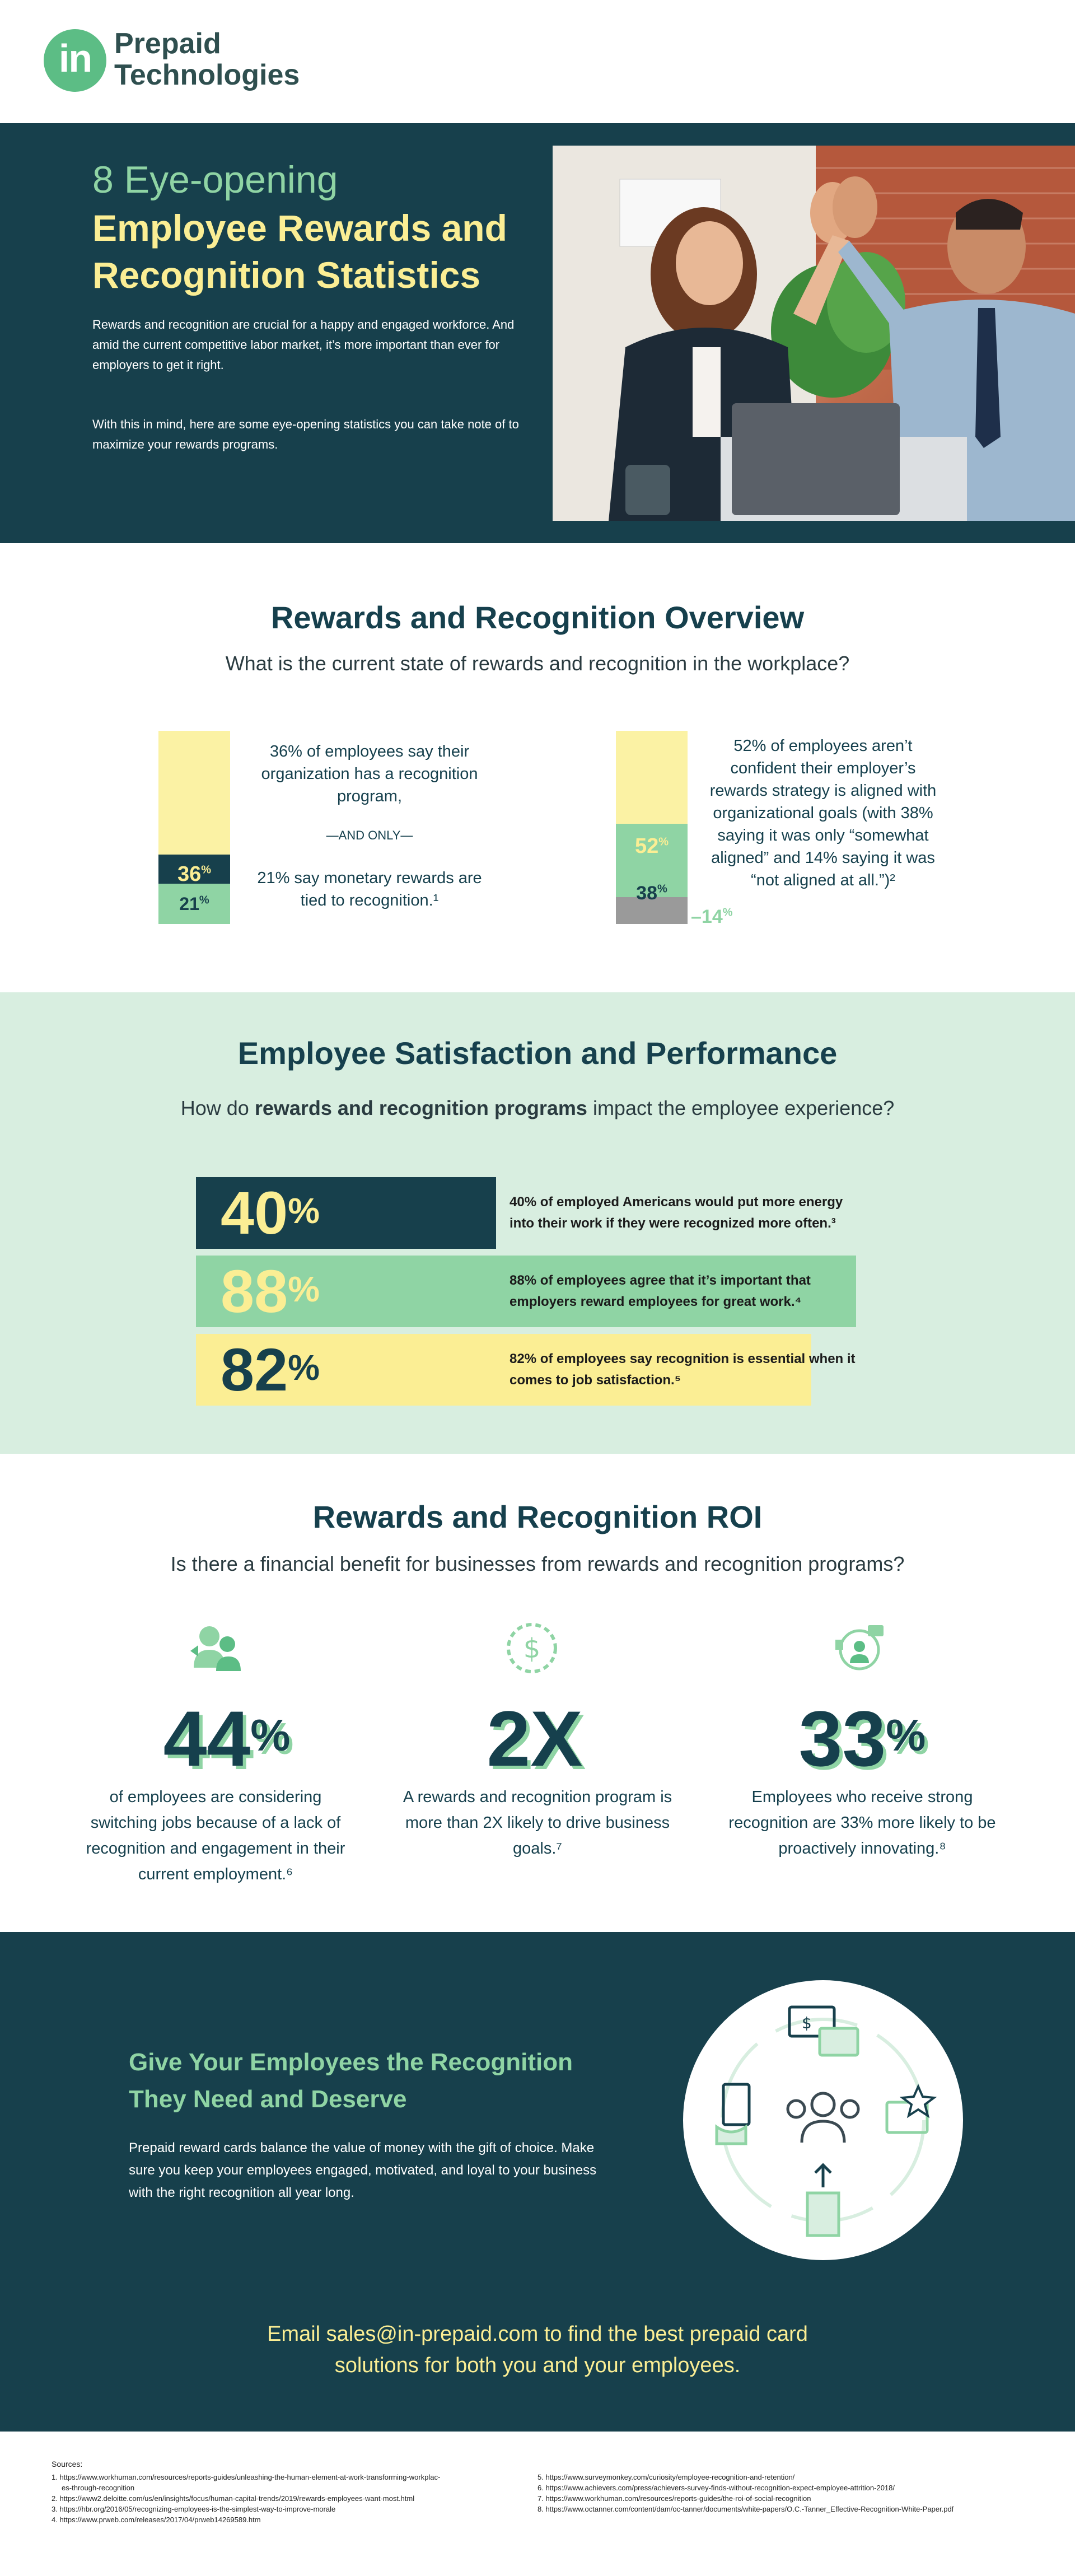 This screenshot has height=2576, width=1075. What do you see at coordinates (911, 2109) in the screenshot?
I see `card-star-icon` at bounding box center [911, 2109].